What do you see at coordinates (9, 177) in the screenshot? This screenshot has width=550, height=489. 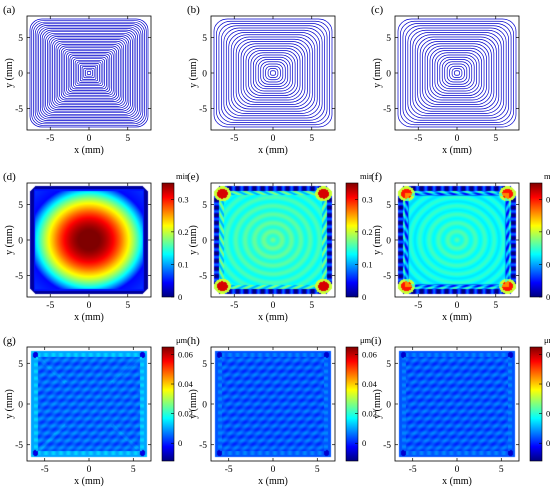 I see `panel-label: (d)` at bounding box center [9, 177].